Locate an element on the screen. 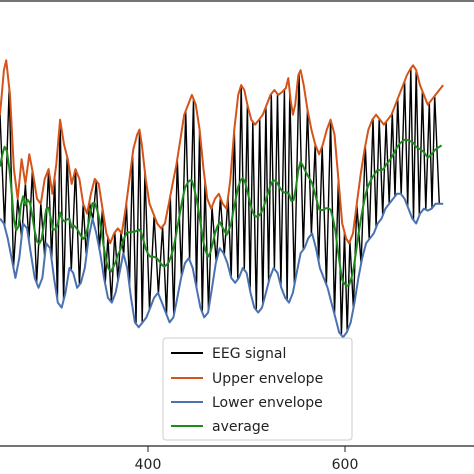 The image size is (474, 474). legend-label-lower: Lower envelope is located at coordinates (267, 403).